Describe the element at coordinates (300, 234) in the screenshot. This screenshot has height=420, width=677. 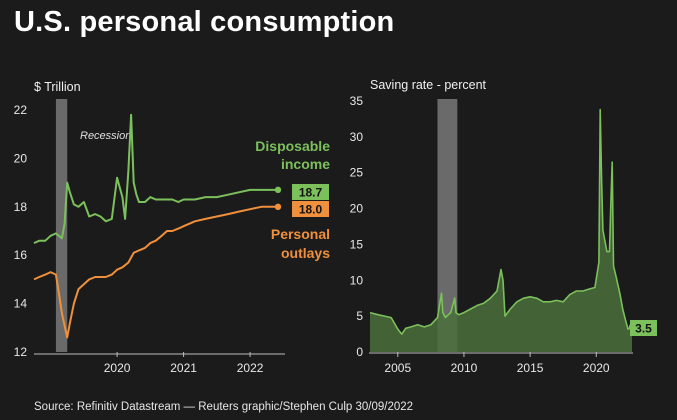
I see `legend-outlays-line1: Personal` at that location.